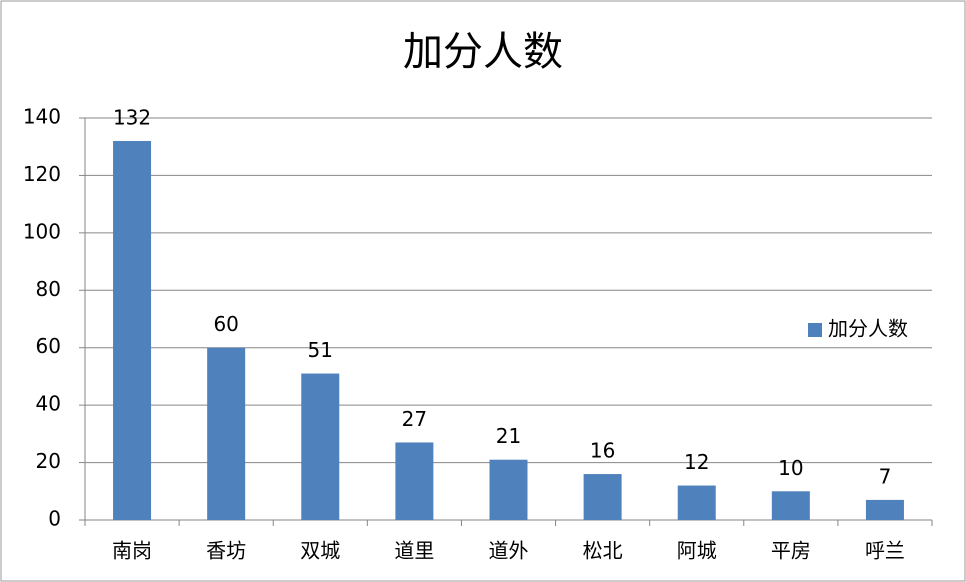  I want to click on y-tick-label: 60, so click(48, 346).